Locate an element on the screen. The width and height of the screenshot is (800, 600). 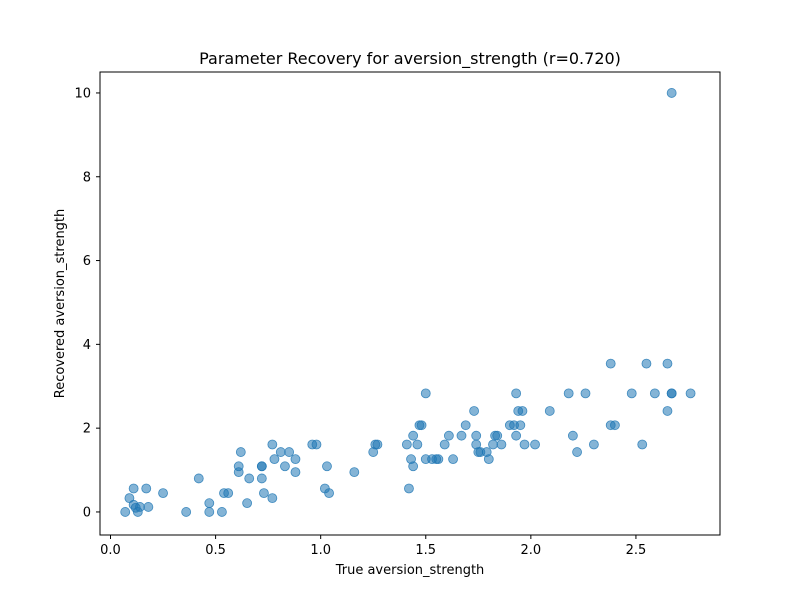
x-tick-label: 0.0 is located at coordinates (110, 550).